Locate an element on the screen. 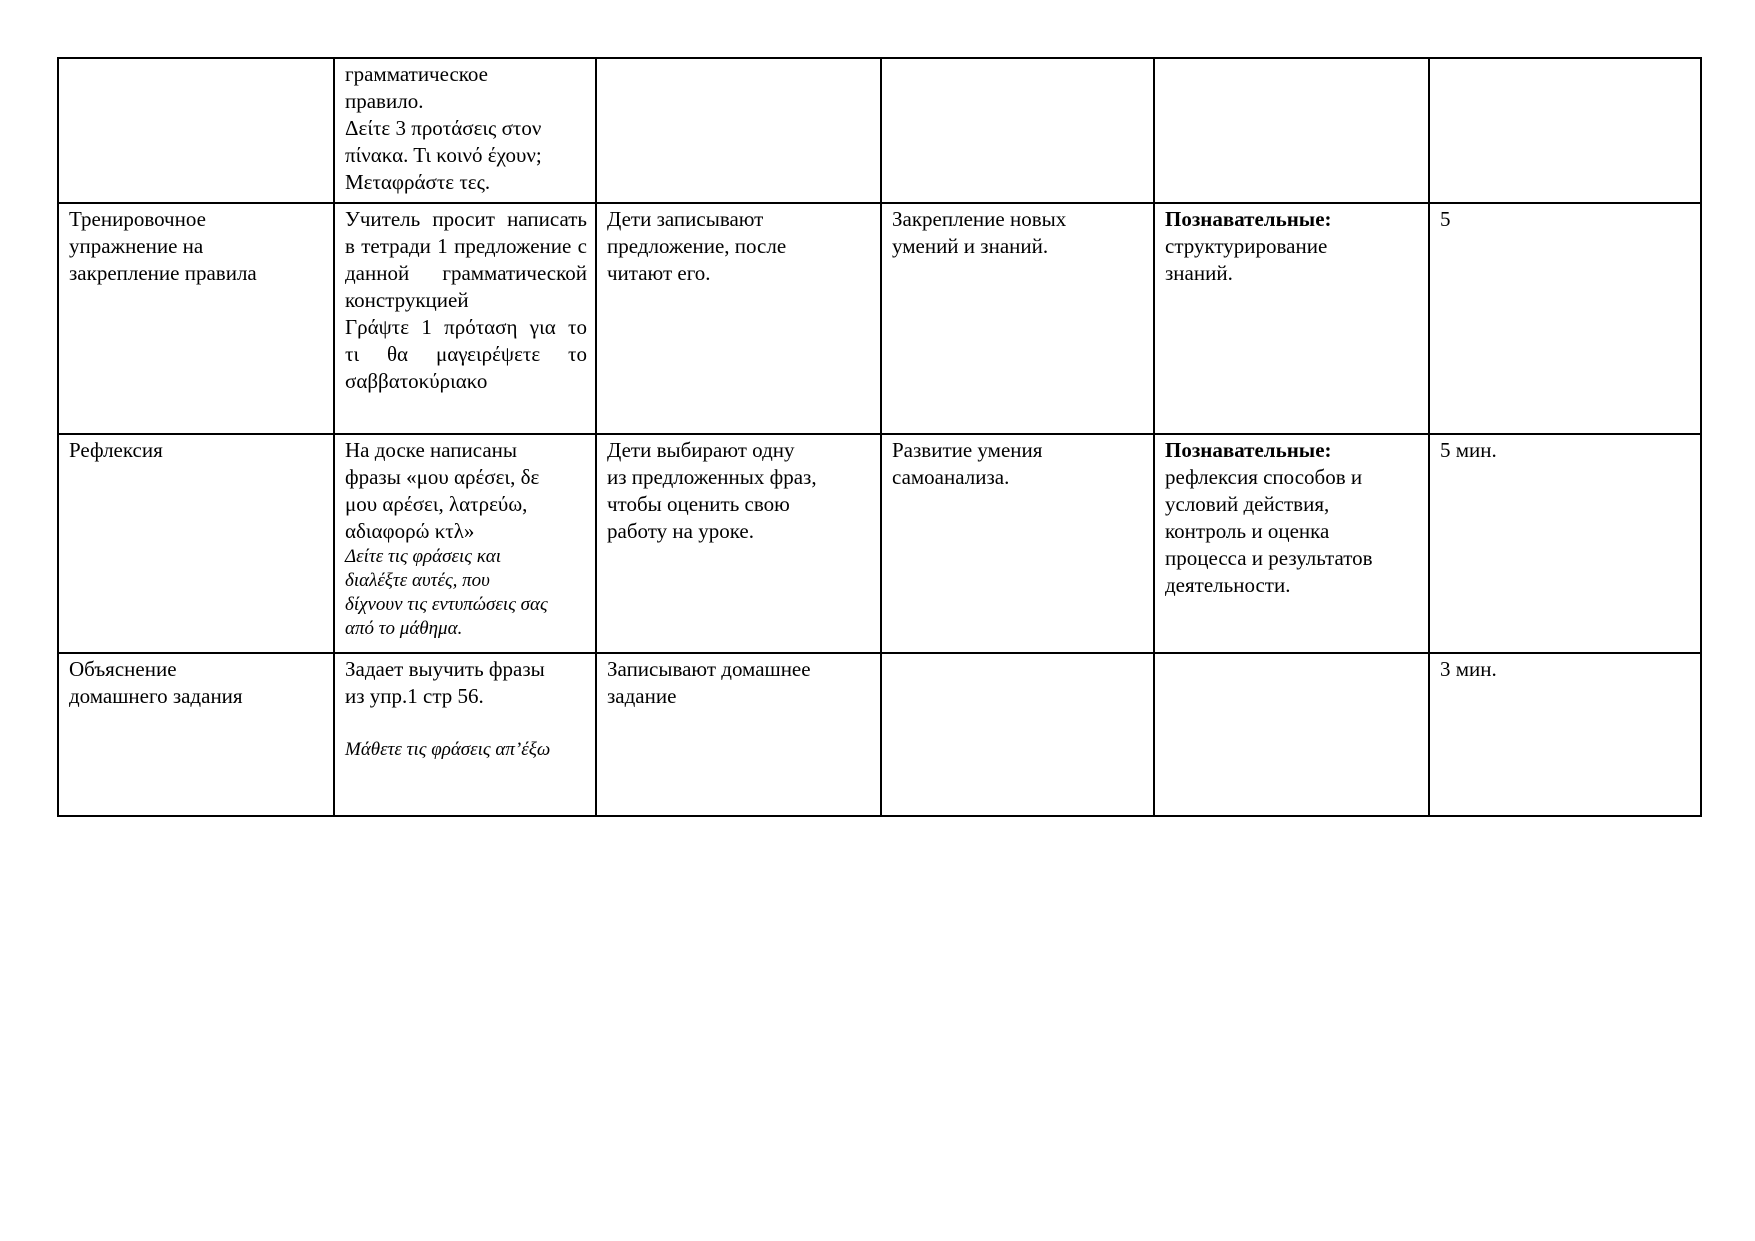 This screenshot has width=1755, height=1241. teacher-text-ru: Задает выучить фразы из упр.1 стр 56. is located at coordinates (445, 682).